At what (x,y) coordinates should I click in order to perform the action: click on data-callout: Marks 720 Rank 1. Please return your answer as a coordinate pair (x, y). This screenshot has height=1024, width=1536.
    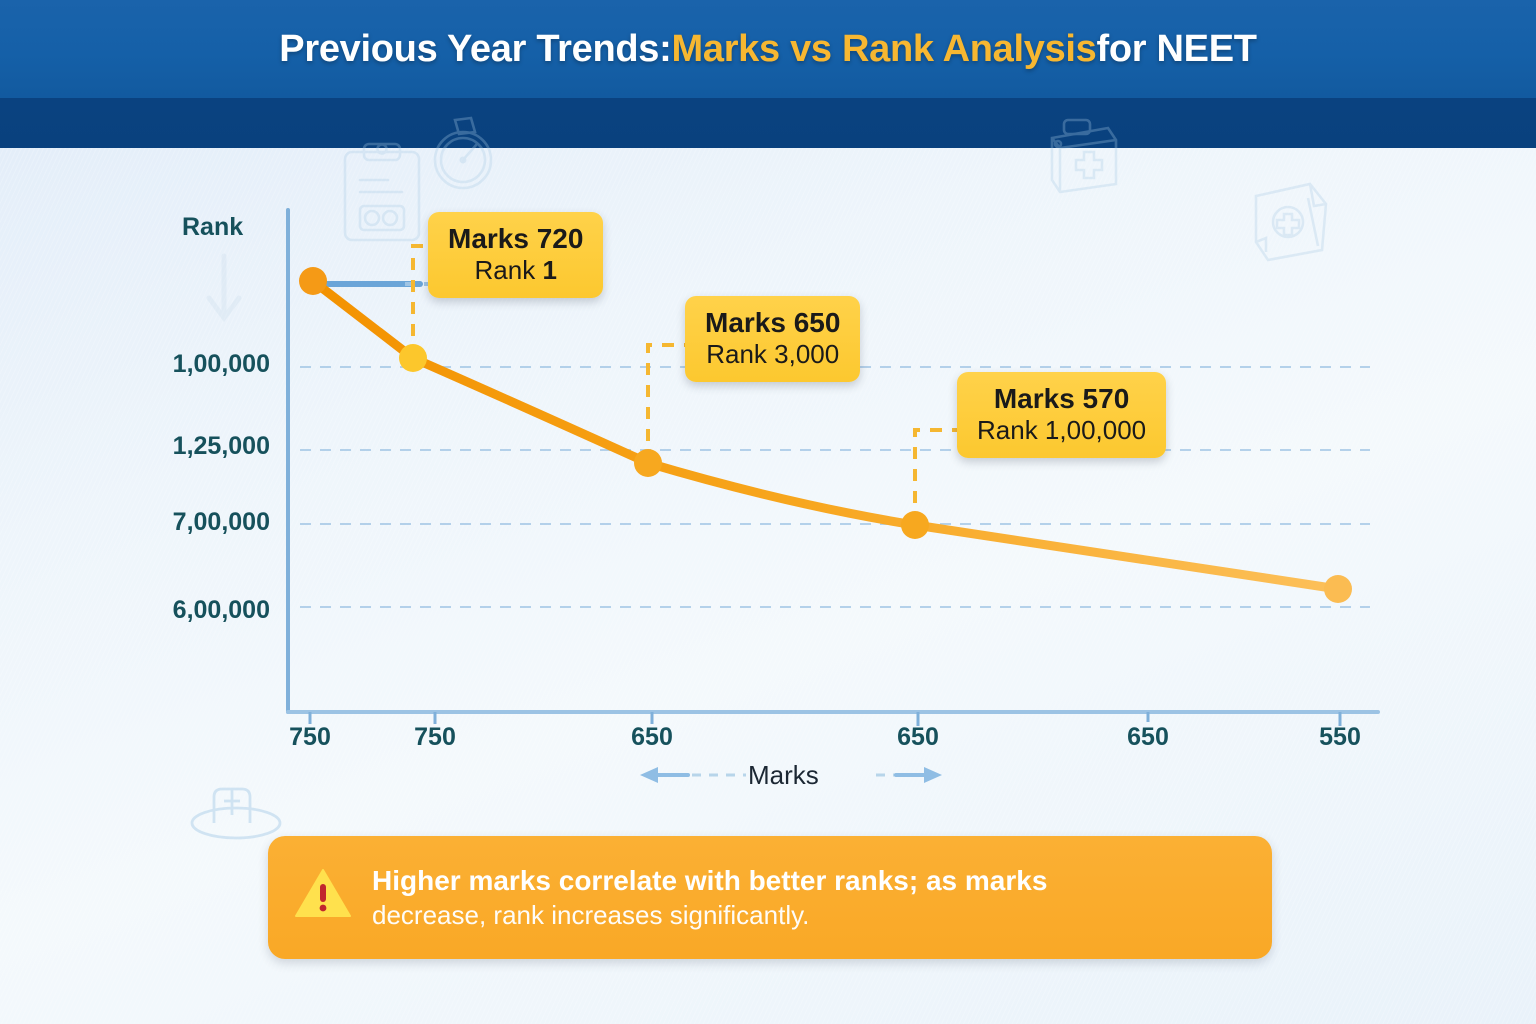
    Looking at the image, I should click on (516, 255).